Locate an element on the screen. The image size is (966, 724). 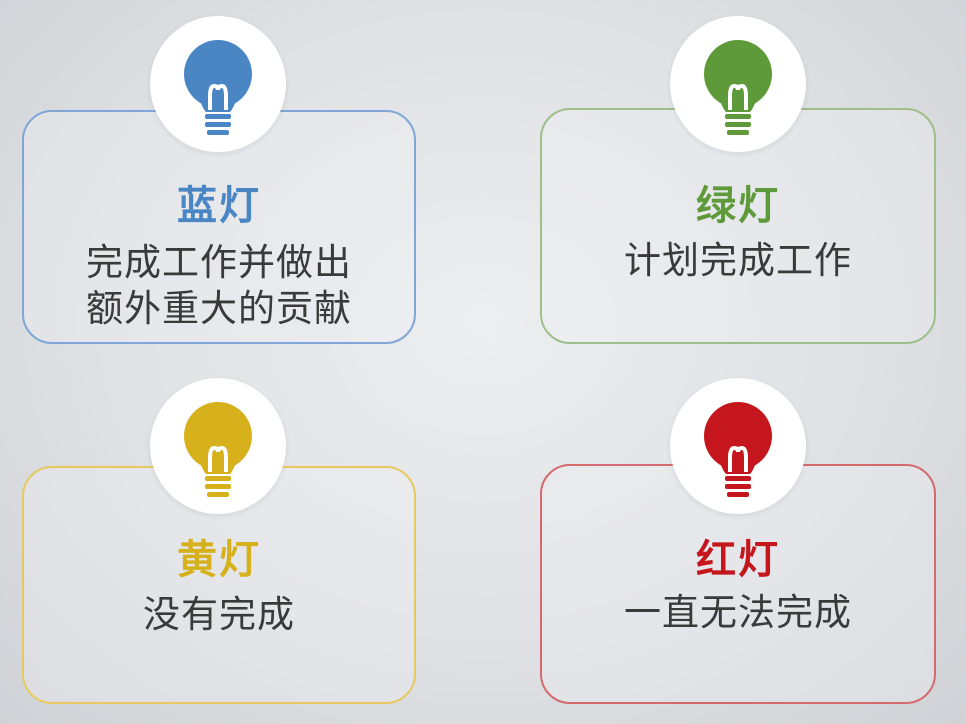
card-description-line-1: 一直无法完成 is located at coordinates (738, 612).